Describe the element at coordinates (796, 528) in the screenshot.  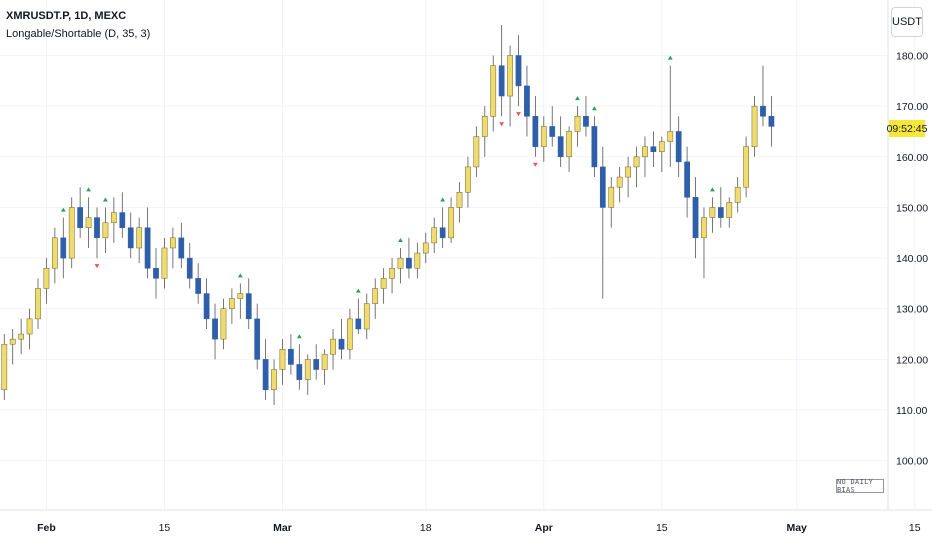
I see `x-tick-label: May` at that location.